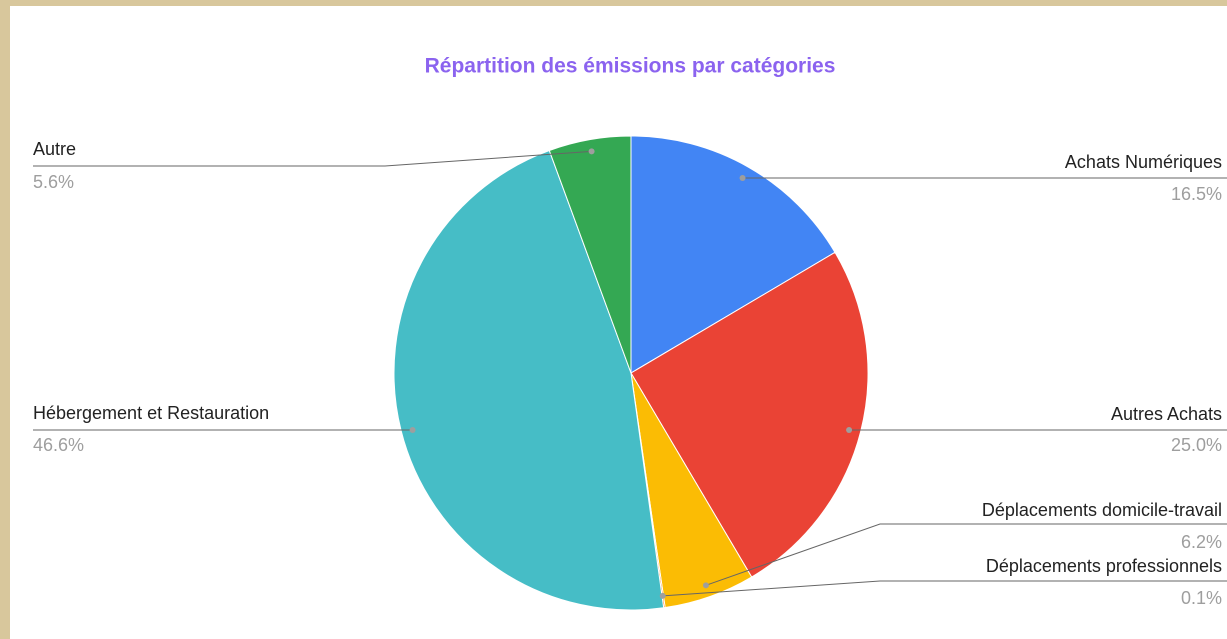 Image resolution: width=1227 pixels, height=639 pixels. Describe the element at coordinates (53, 182) in the screenshot. I see `slice-value: 5.6%` at that location.